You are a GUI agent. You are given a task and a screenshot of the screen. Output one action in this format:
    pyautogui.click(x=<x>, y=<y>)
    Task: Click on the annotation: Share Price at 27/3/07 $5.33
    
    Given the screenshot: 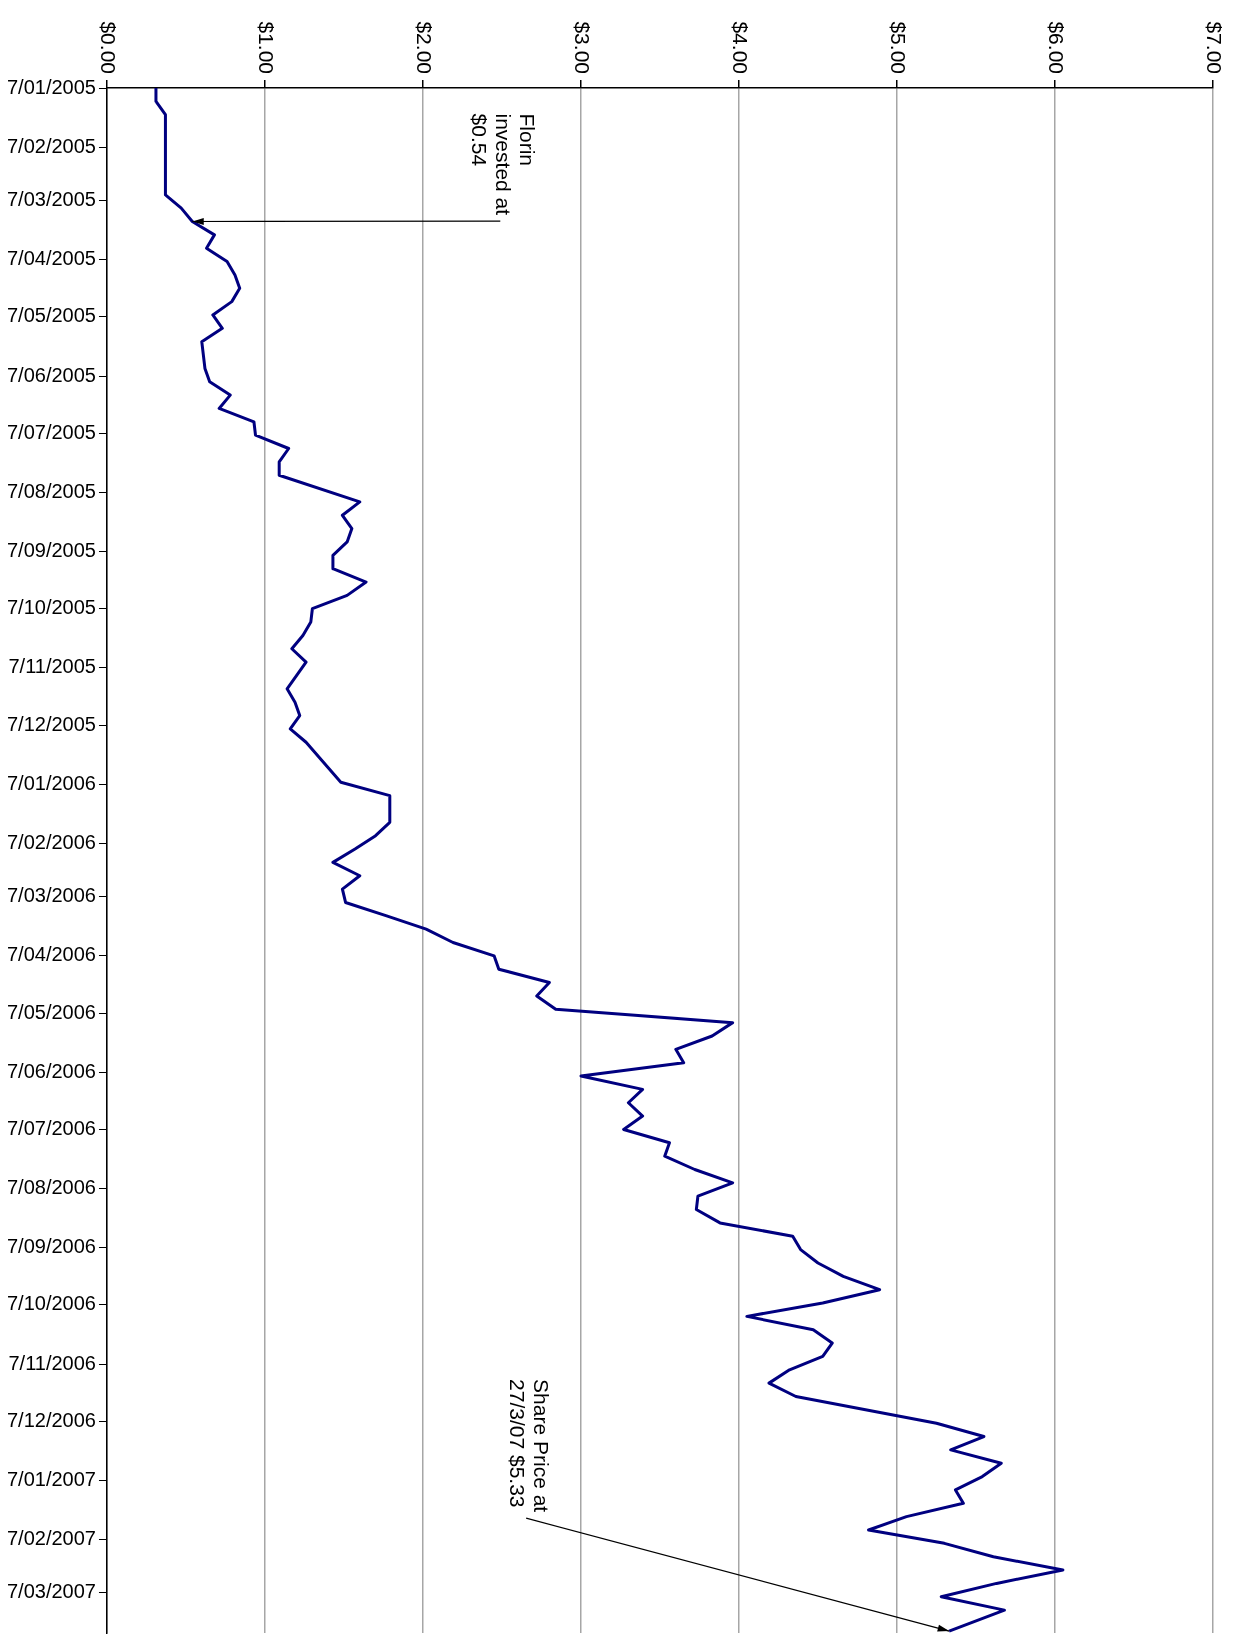 What is the action you would take?
    pyautogui.click(x=529, y=1446)
    